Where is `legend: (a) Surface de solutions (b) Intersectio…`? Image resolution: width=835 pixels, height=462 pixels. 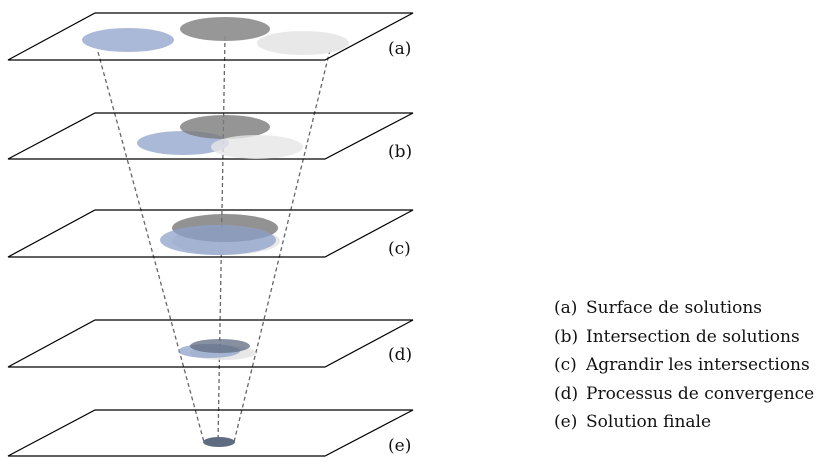 legend: (a) Surface de solutions (b) Intersectio… is located at coordinates (694, 369).